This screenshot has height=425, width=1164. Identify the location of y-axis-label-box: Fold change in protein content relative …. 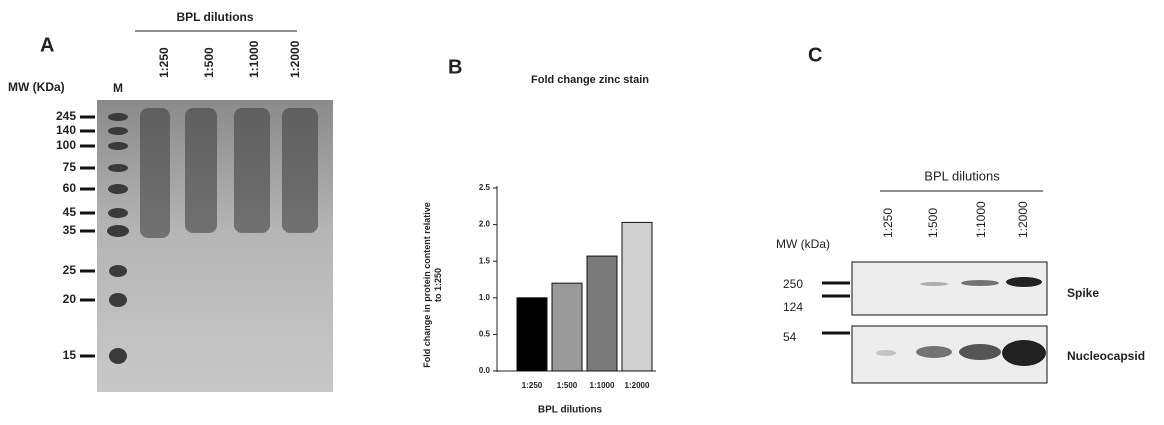
(432, 285).